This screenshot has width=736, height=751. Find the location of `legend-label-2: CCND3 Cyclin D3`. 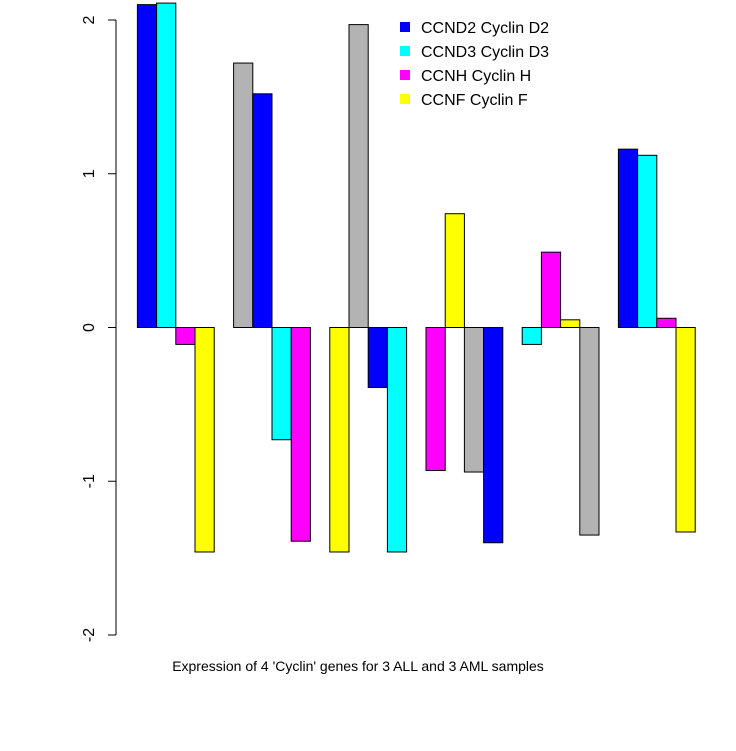

legend-label-2: CCND3 Cyclin D3 is located at coordinates (485, 52).